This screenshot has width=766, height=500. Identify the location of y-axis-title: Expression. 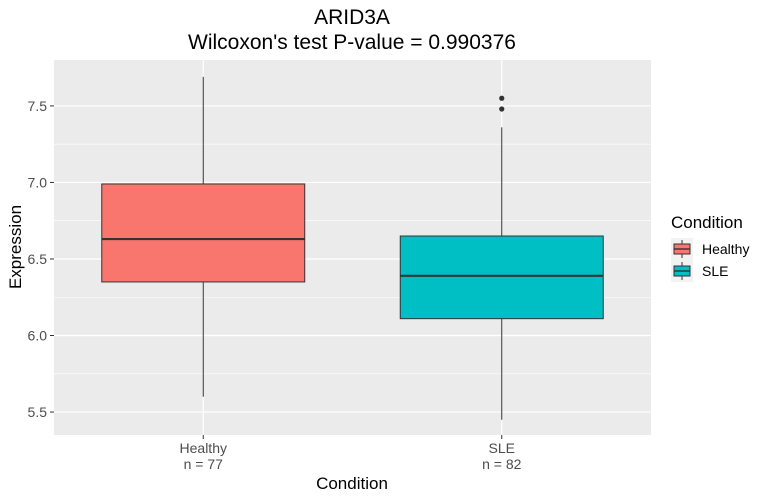
(15, 247).